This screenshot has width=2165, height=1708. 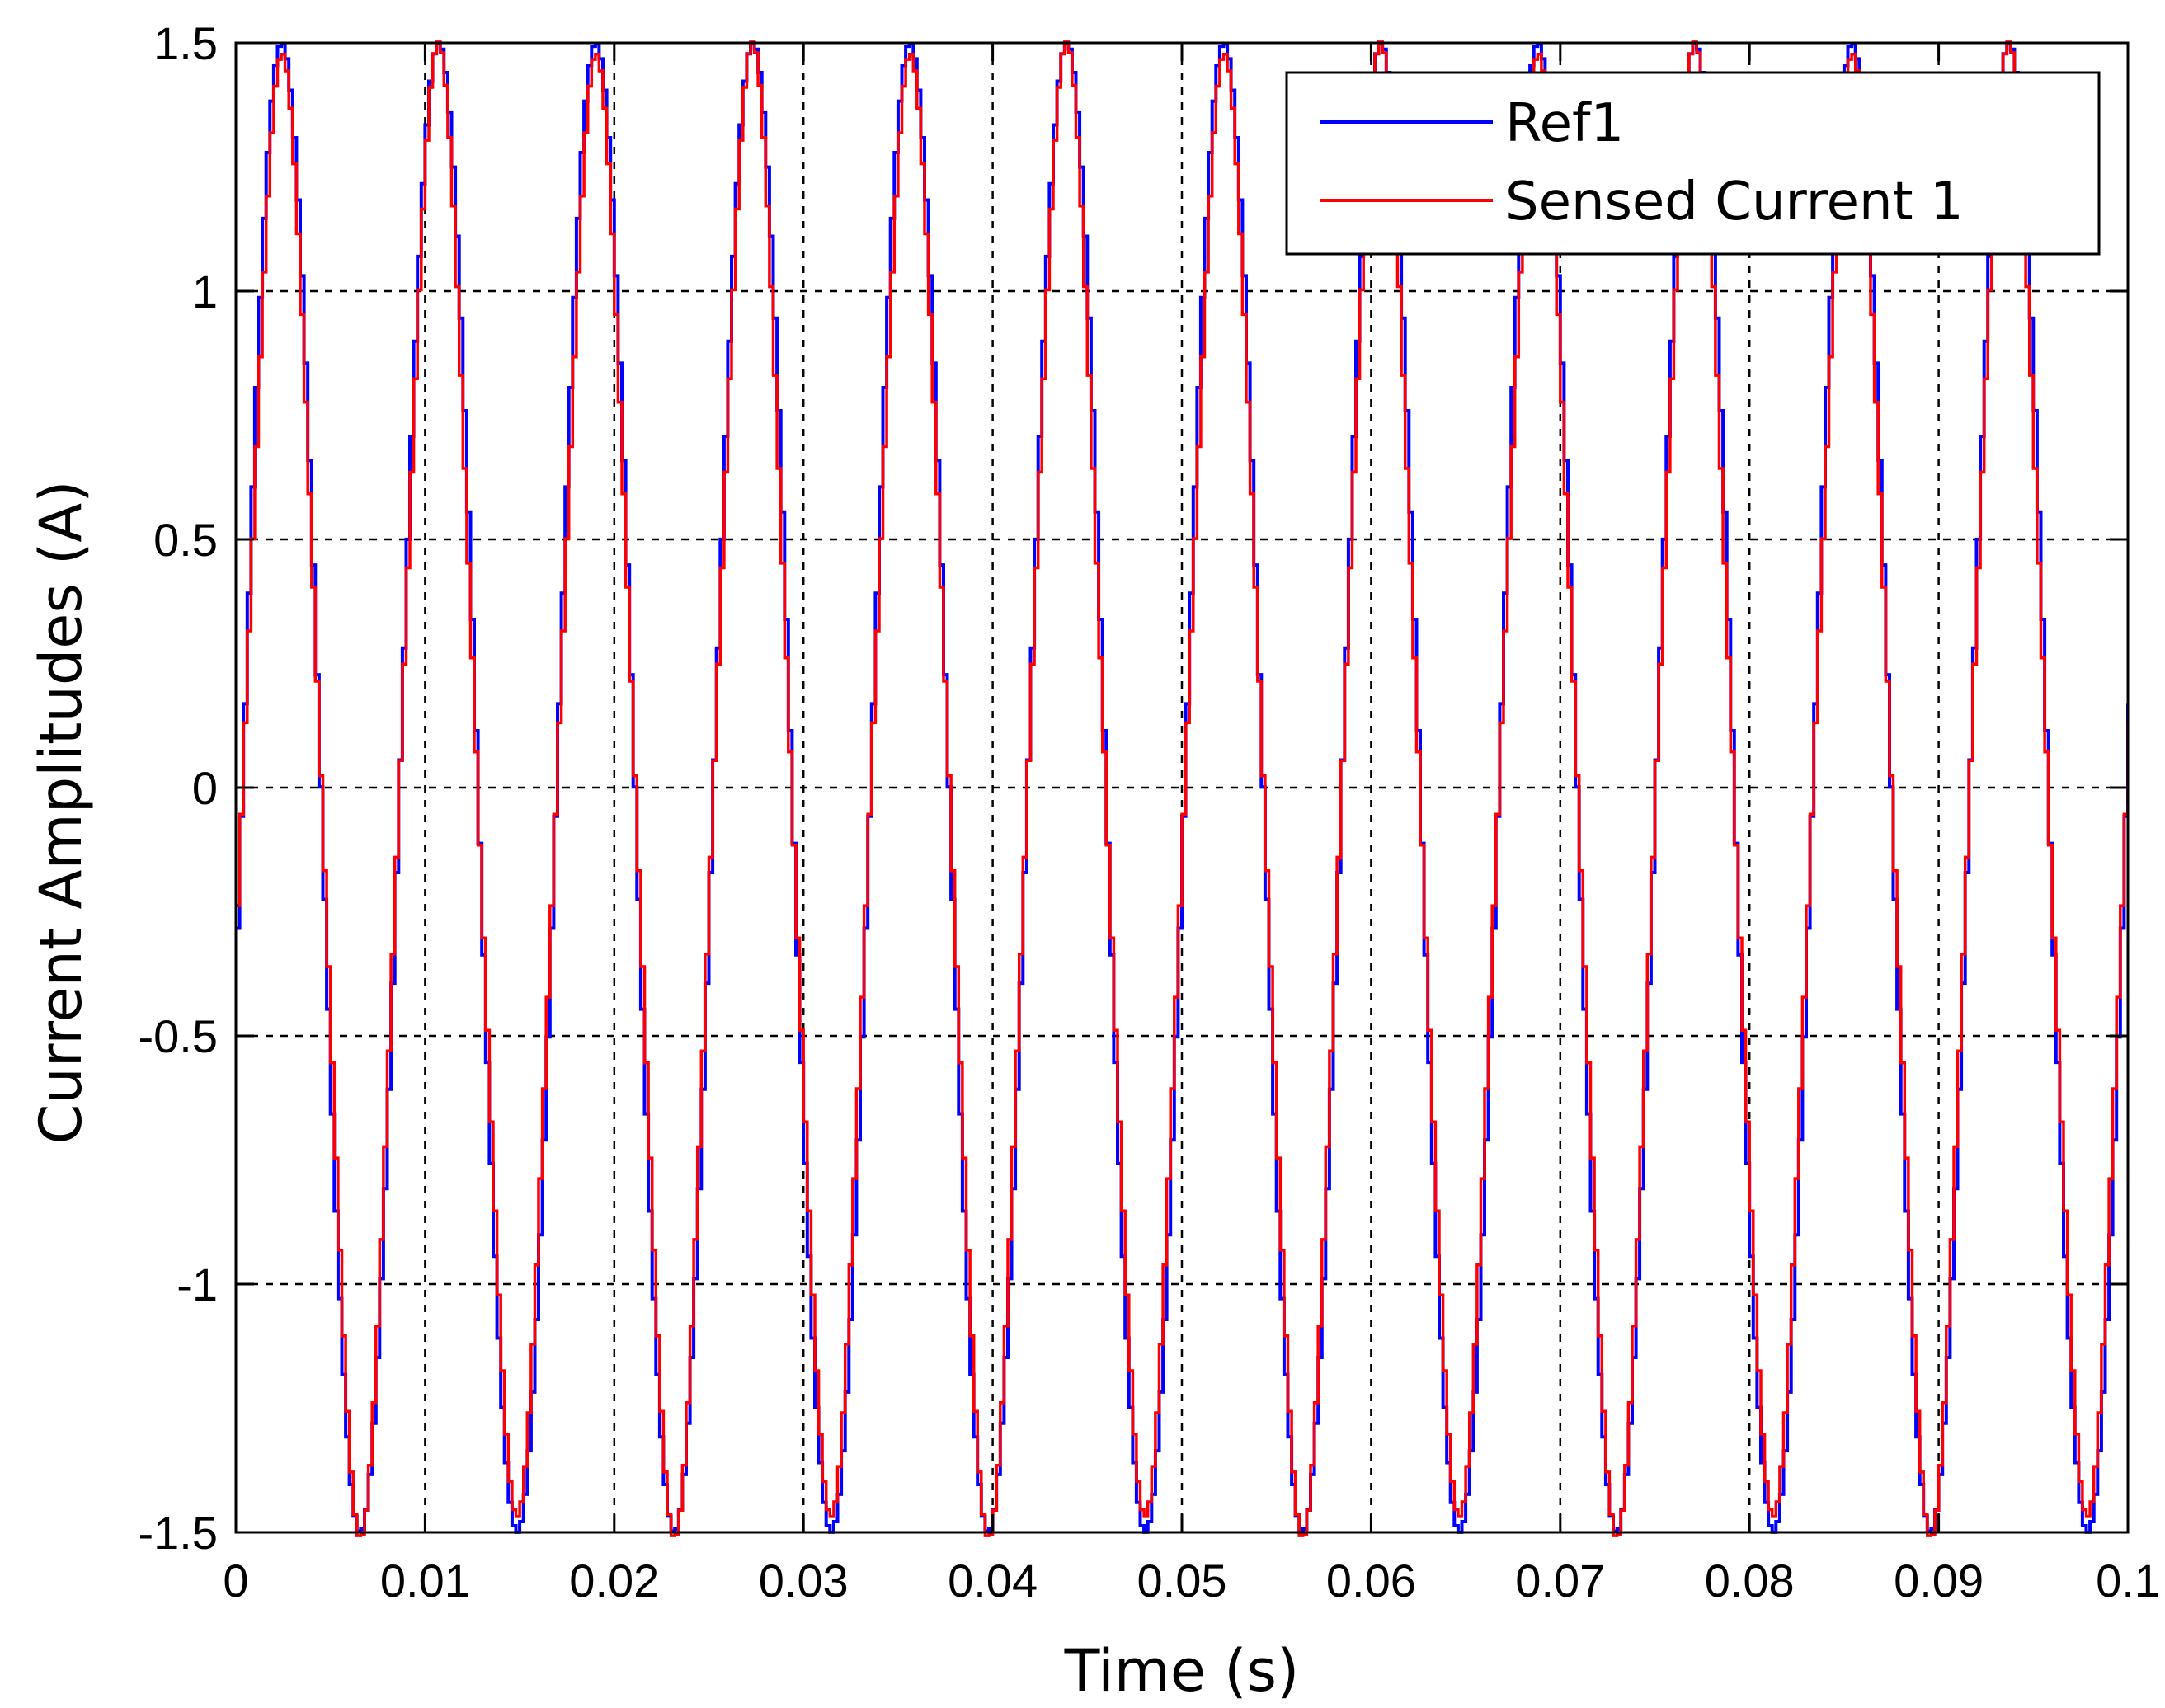 I want to click on legend-box, so click(x=1693, y=163).